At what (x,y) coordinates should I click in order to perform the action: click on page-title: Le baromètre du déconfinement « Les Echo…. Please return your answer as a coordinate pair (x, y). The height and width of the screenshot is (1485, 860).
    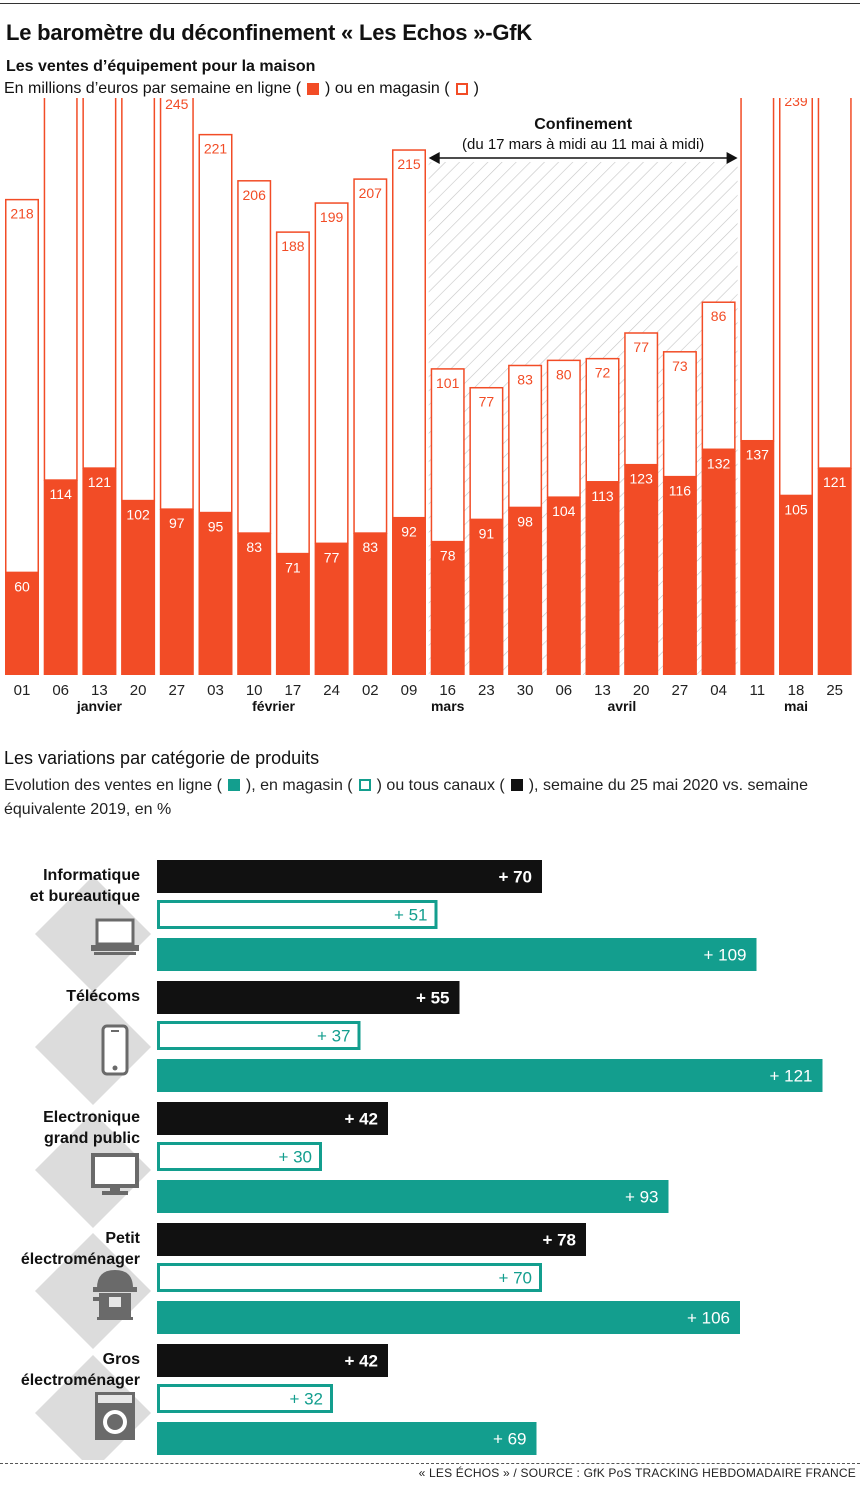
    Looking at the image, I should click on (269, 32).